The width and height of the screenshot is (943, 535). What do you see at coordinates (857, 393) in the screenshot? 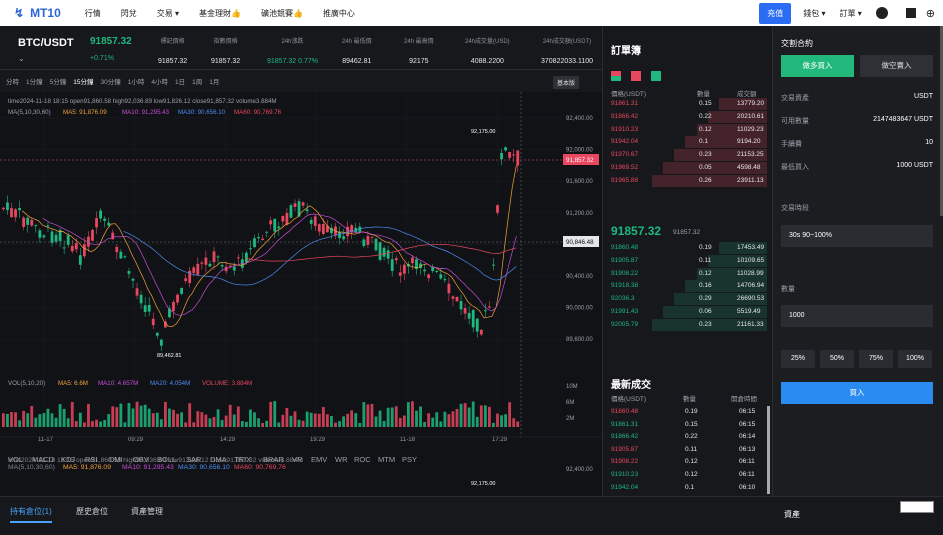
I see `buy-button: 買入` at bounding box center [857, 393].